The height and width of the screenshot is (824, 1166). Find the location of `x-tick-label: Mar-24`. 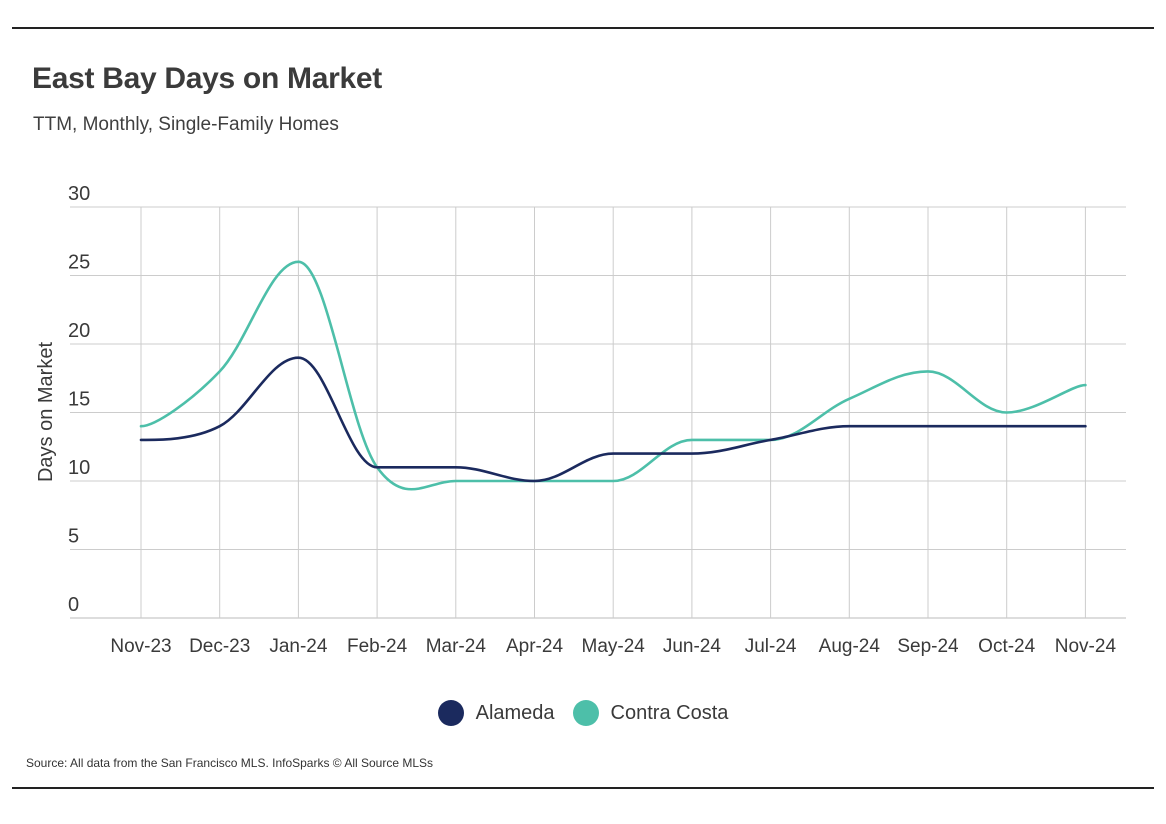

x-tick-label: Mar-24 is located at coordinates (456, 646).